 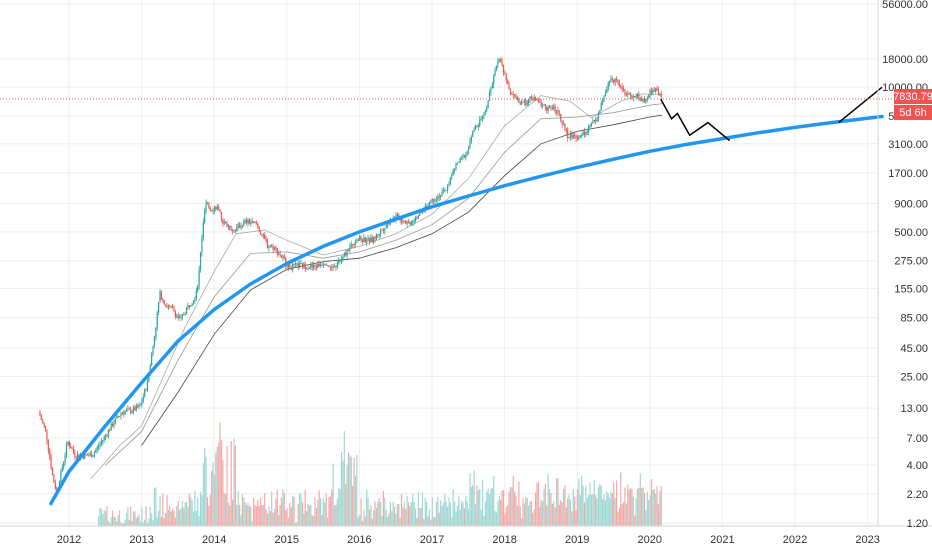 I want to click on x-tick-label: 2019, so click(x=577, y=540).